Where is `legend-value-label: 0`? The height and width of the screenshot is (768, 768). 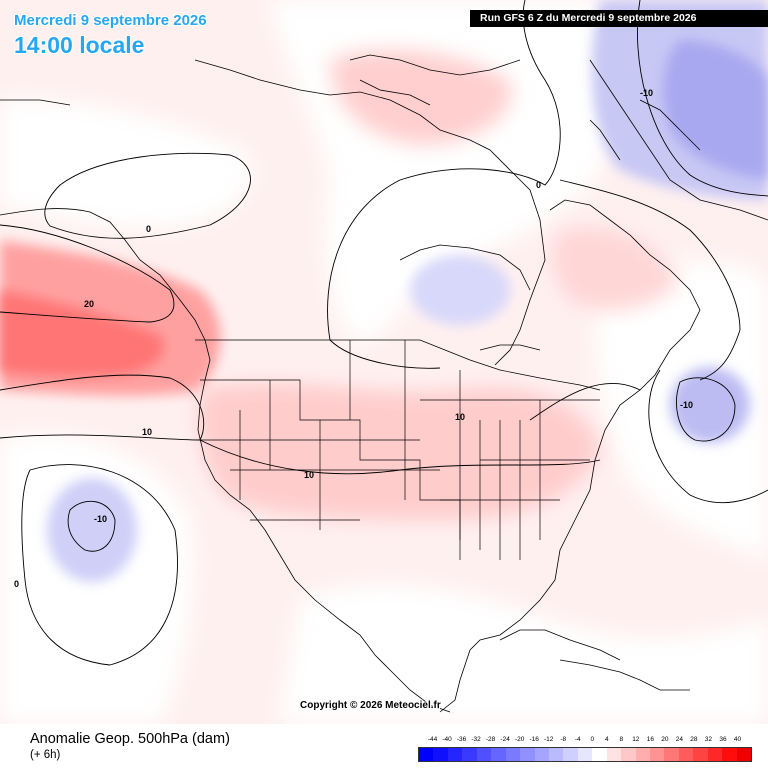
legend-value-label: 0 is located at coordinates (592, 739).